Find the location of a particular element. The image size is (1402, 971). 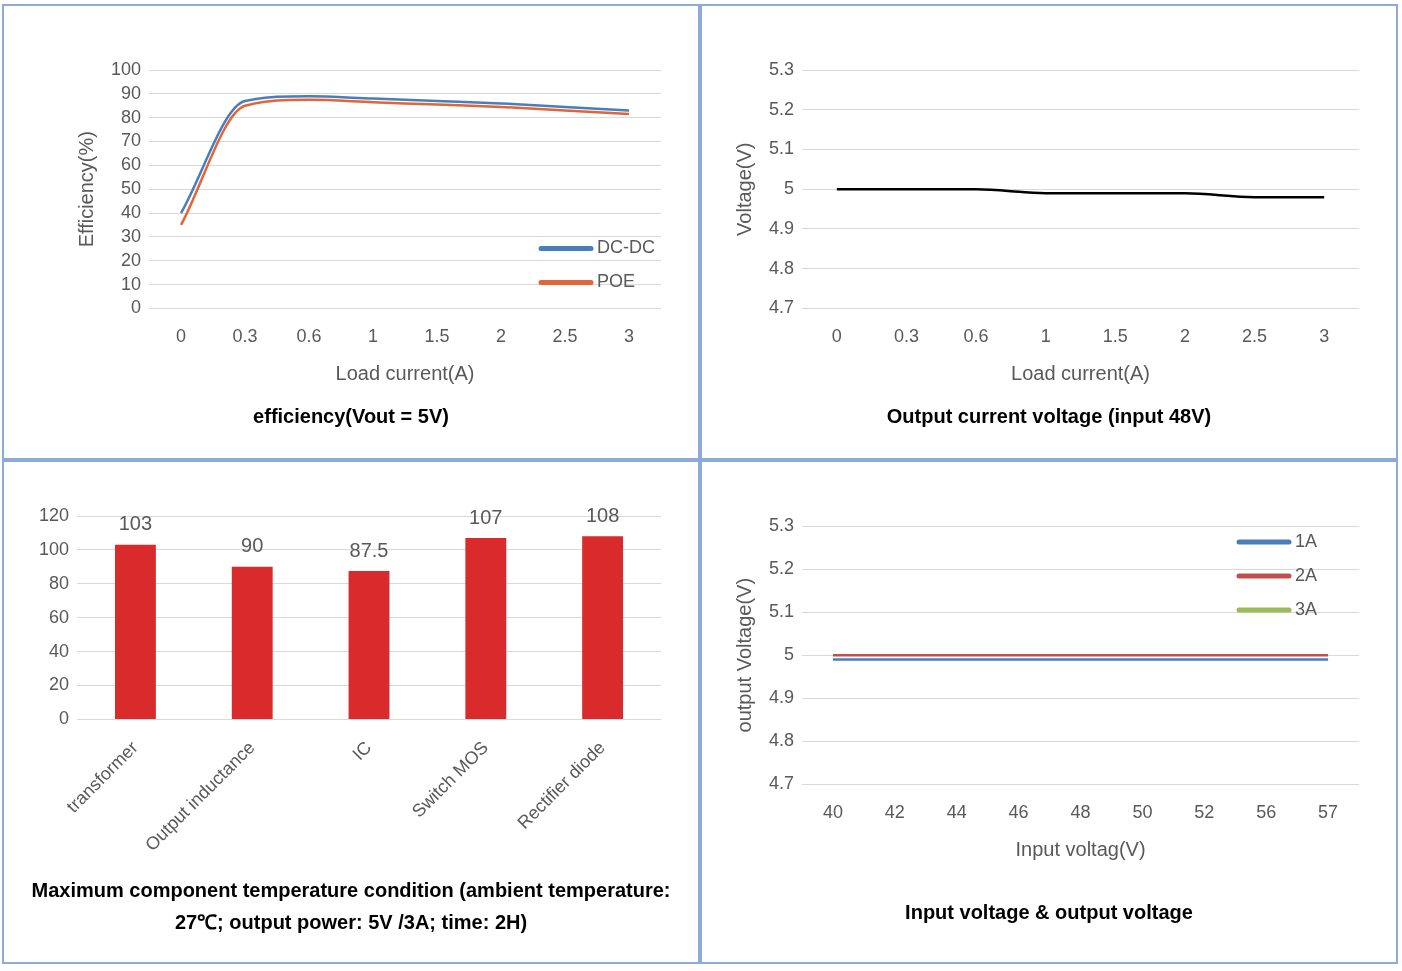

text: Maximum component temperature condition (ambient temperature: 27℃; output power: 5V /3A; time: 2H) is located at coordinates (351, 906).